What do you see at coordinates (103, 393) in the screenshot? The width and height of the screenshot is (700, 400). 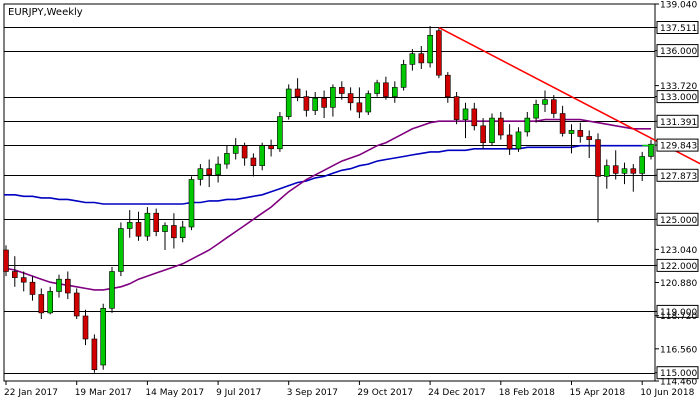 I see `x-tick-label-1: 19 Mar 2017` at bounding box center [103, 393].